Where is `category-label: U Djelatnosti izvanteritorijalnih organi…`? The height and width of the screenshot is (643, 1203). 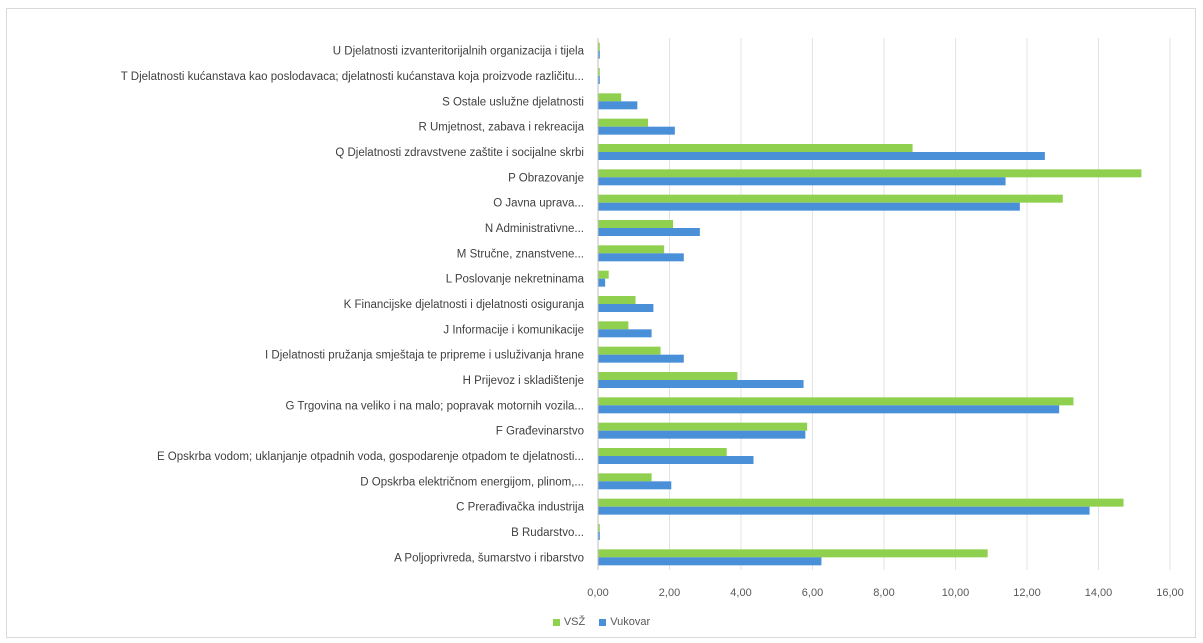
category-label: U Djelatnosti izvanteritorijalnih organi… is located at coordinates (459, 52).